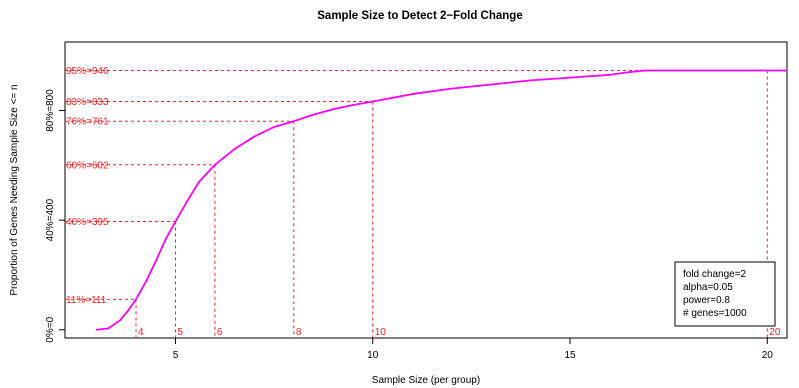  What do you see at coordinates (715, 274) in the screenshot?
I see `legend-line: fold change=2` at bounding box center [715, 274].